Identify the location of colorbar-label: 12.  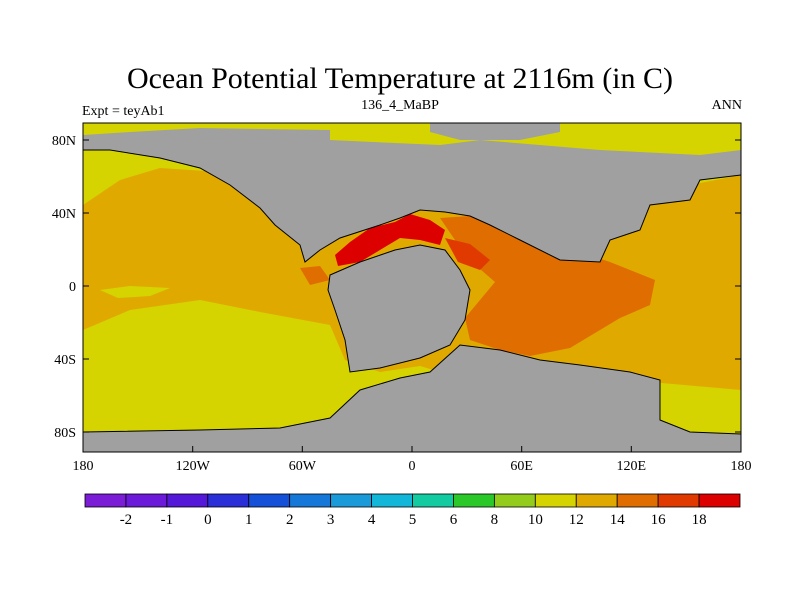
(576, 520).